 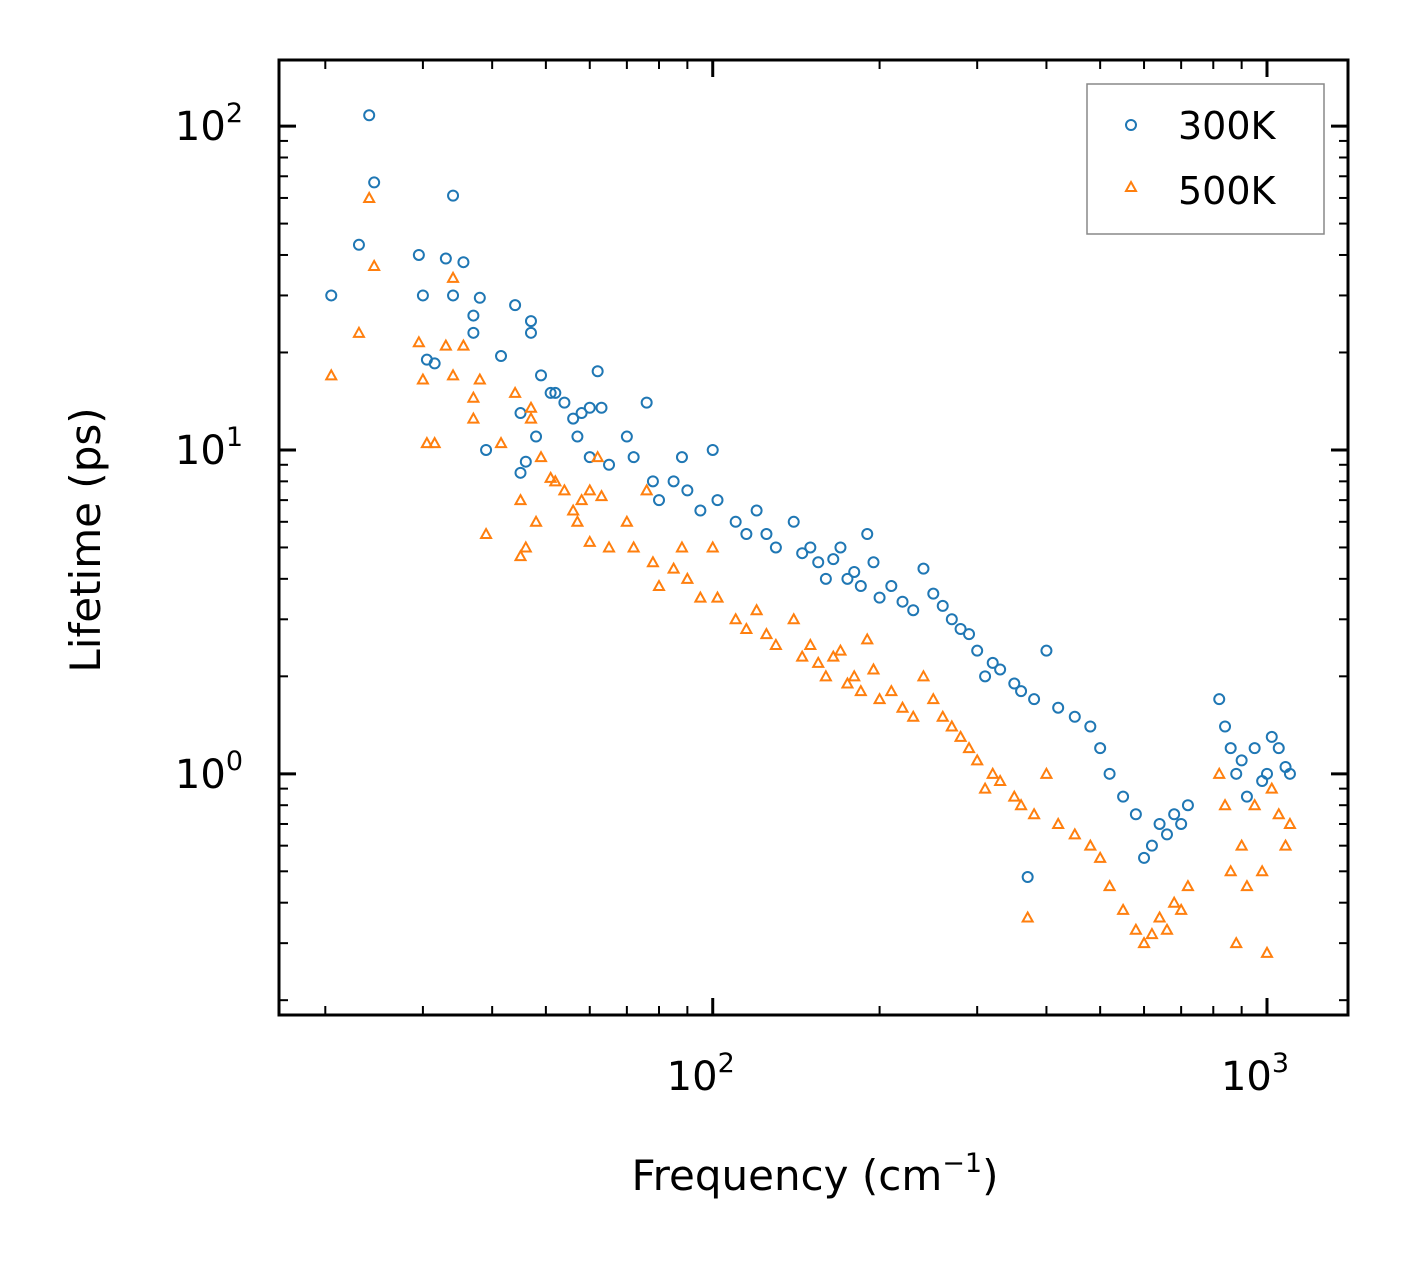 I want to click on y-tick-label: 10², so click(x=209, y=124).